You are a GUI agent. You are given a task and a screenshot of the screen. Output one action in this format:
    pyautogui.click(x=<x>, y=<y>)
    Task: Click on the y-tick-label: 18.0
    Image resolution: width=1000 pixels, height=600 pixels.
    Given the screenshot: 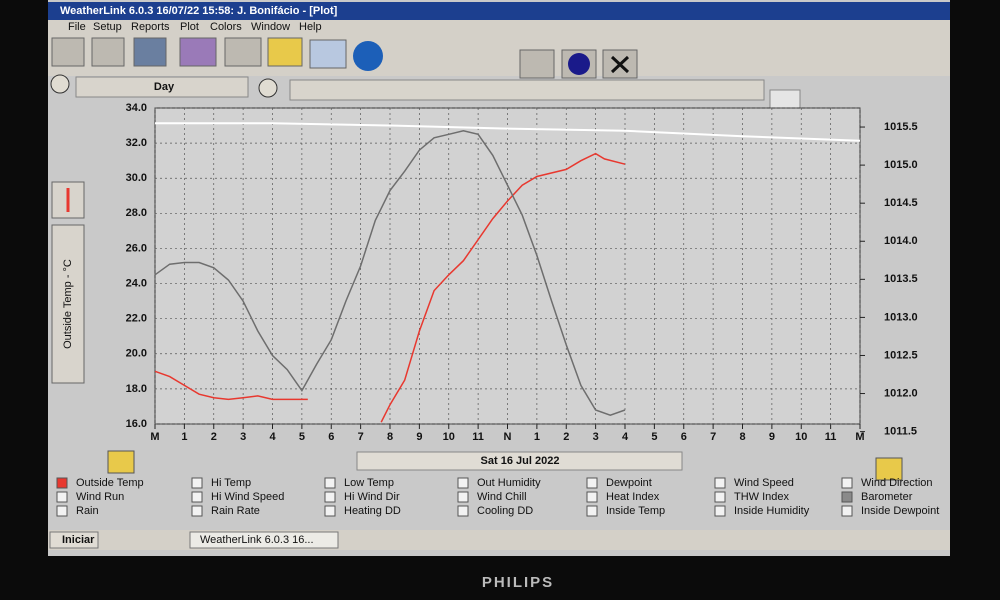 What is the action you would take?
    pyautogui.click(x=136, y=389)
    